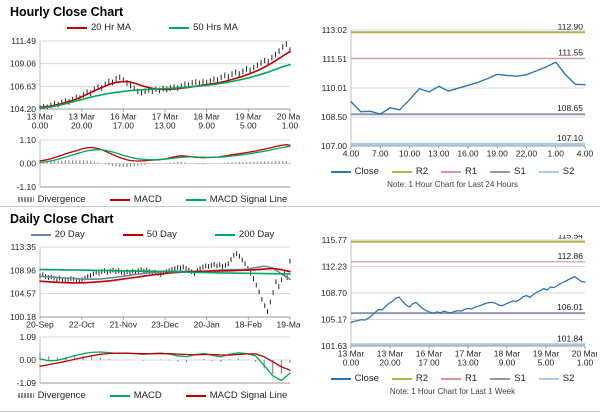  Describe the element at coordinates (61, 395) in the screenshot. I see `legend-label: Divergence` at that location.